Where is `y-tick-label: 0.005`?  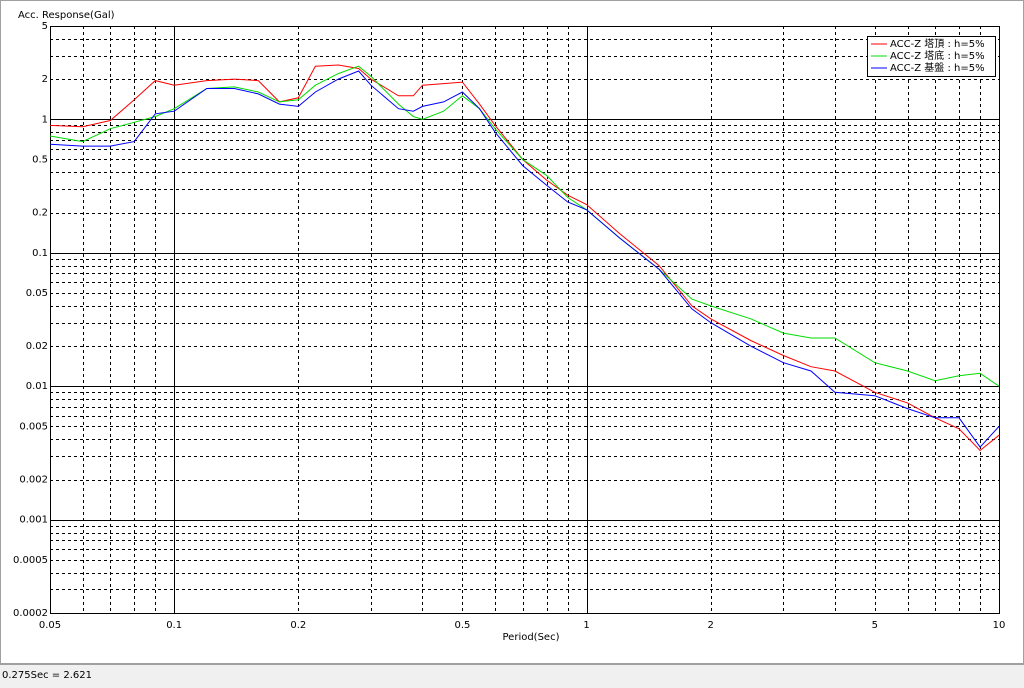 y-tick-label: 0.005 is located at coordinates (33, 426).